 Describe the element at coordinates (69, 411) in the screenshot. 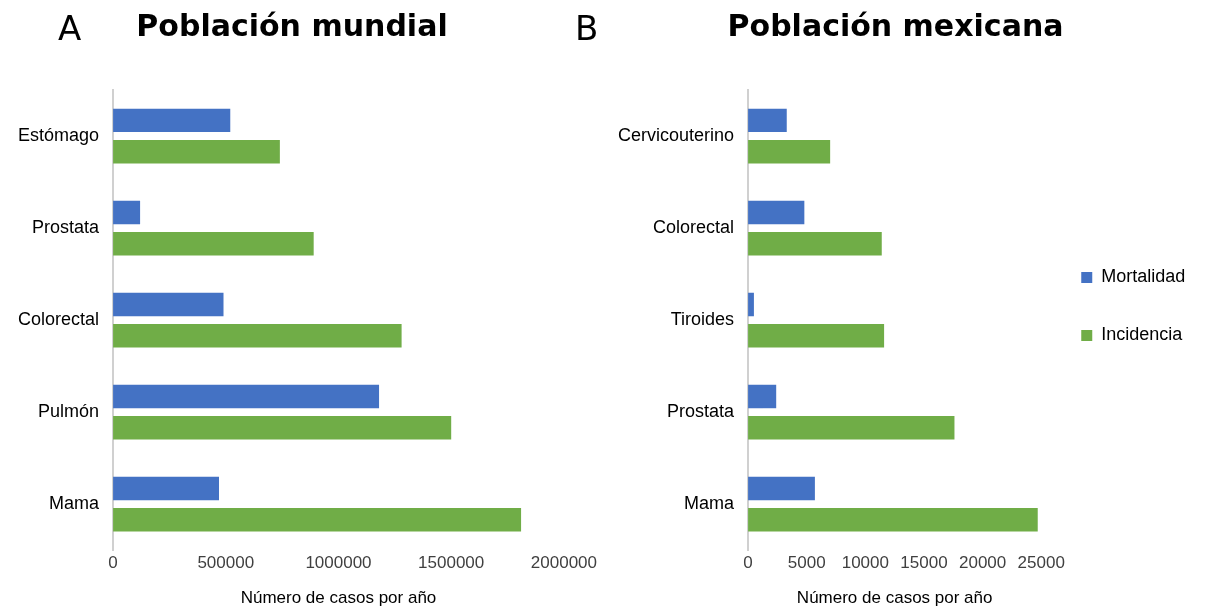

I see `y-tick-label: Pulmón` at that location.